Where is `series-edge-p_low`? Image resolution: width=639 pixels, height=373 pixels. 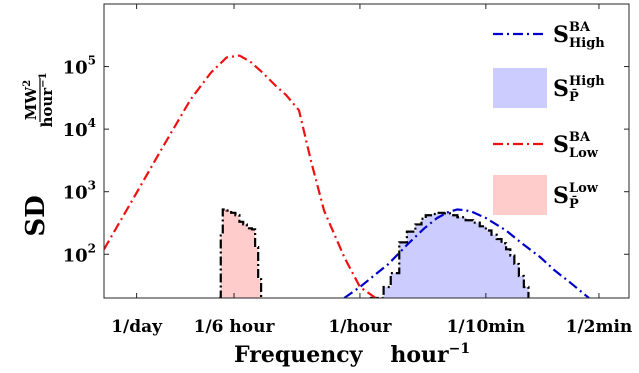 series-edge-p_low is located at coordinates (241, 253).